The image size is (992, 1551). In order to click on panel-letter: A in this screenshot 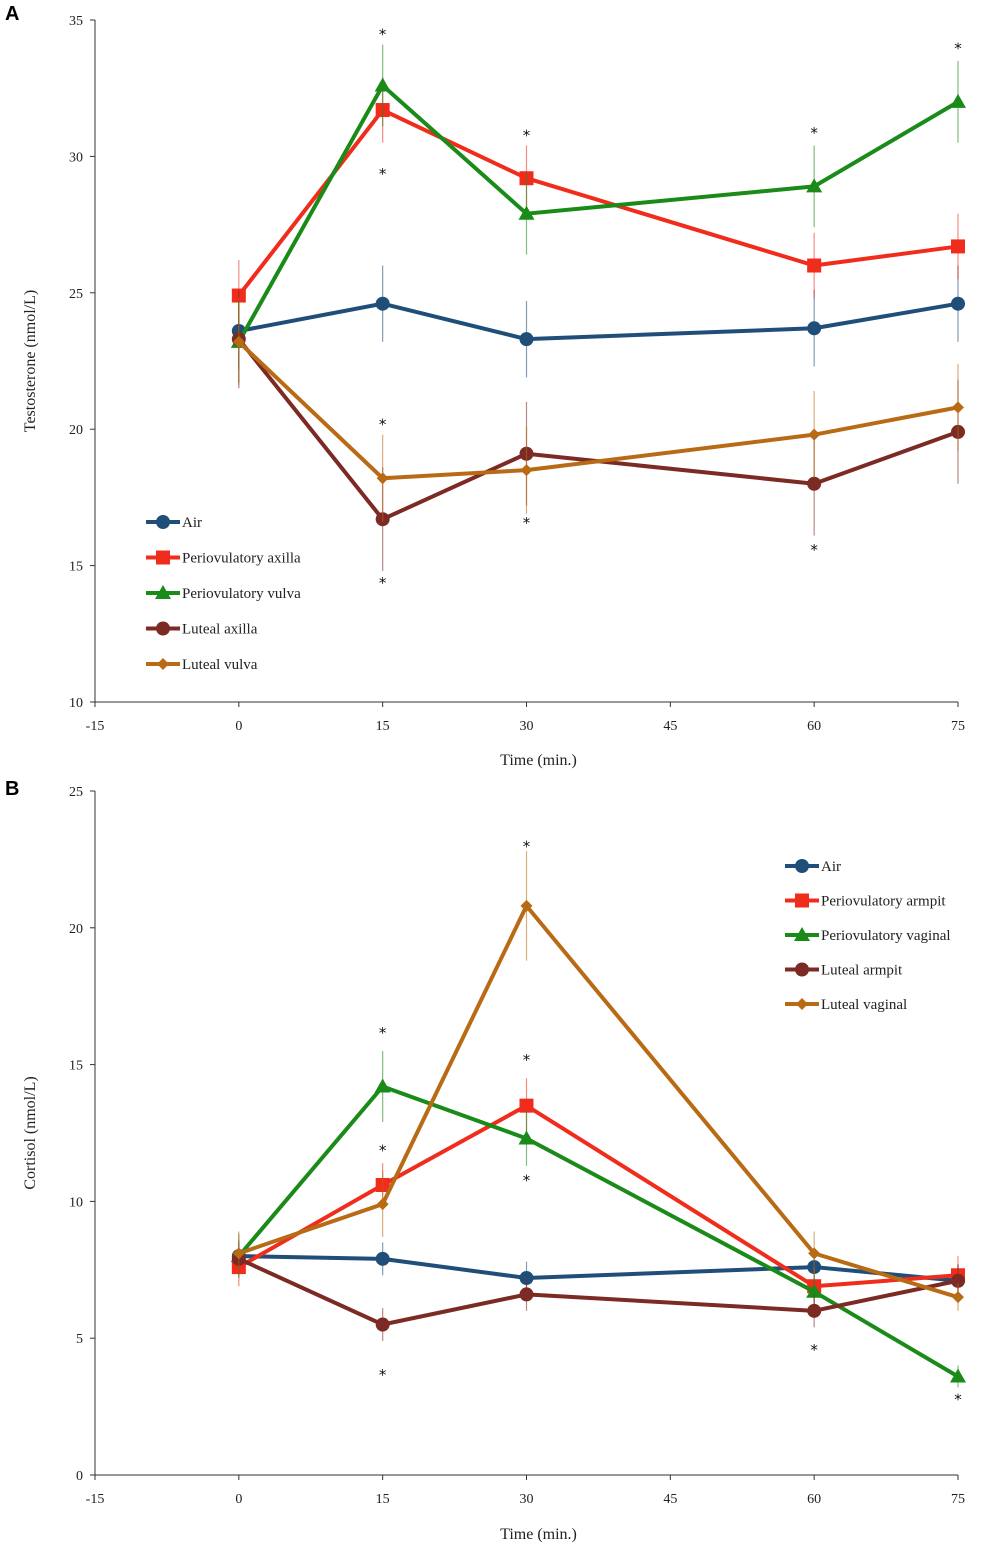, I will do `click(12, 14)`.